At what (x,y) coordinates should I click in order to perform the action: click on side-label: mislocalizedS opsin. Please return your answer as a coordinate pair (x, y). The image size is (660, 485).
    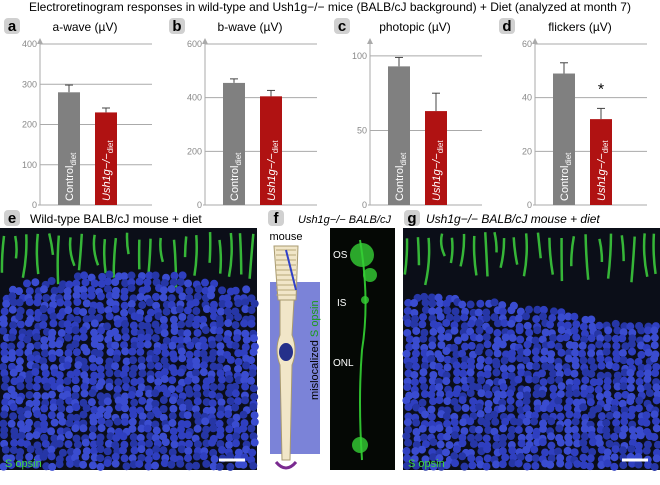
    Looking at the image, I should click on (315, 350).